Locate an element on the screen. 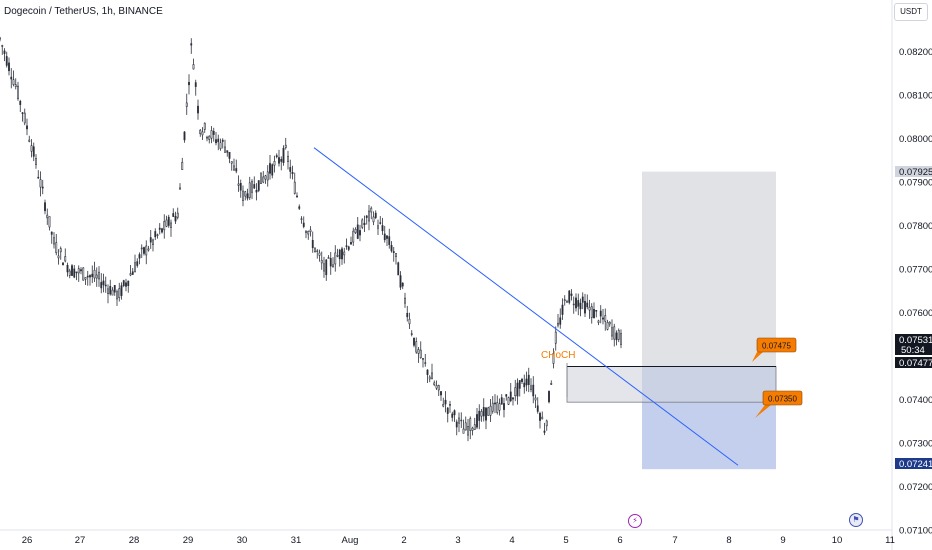 The height and width of the screenshot is (550, 932). order-block-box is located at coordinates (671, 384).